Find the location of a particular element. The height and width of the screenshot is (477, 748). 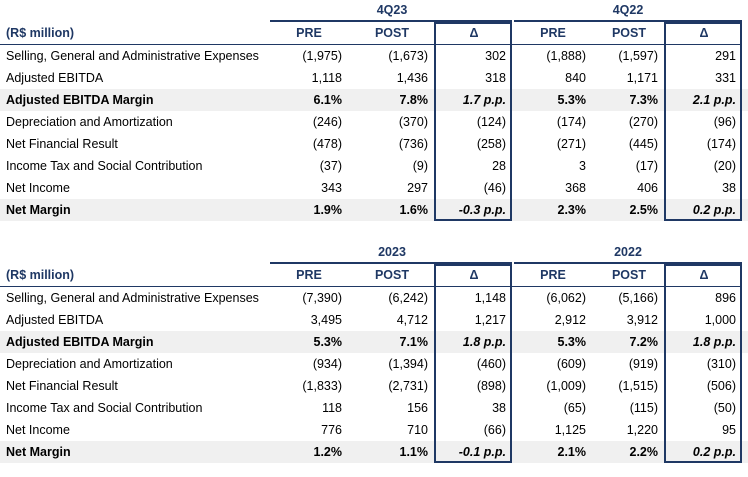

value-a-pre: 6.1% is located at coordinates (328, 100).